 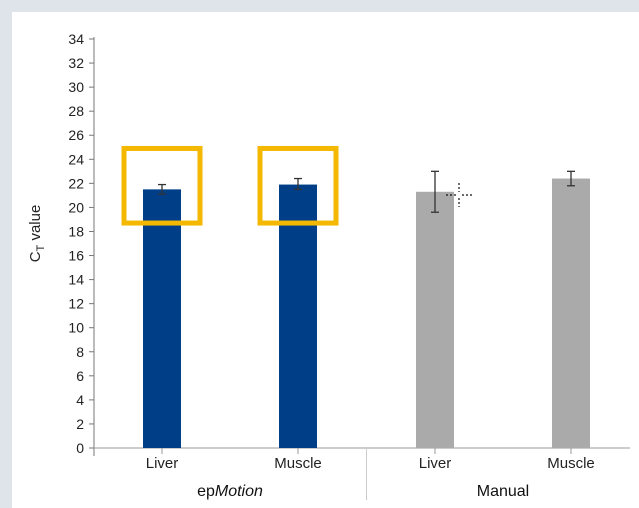 What do you see at coordinates (76, 207) in the screenshot?
I see `y-tick-label: 20` at bounding box center [76, 207].